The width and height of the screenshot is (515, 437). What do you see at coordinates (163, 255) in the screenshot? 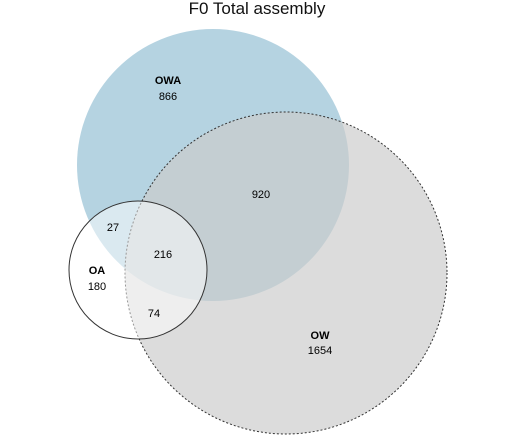
I see `owa-ow-oa-count: 216` at bounding box center [163, 255].